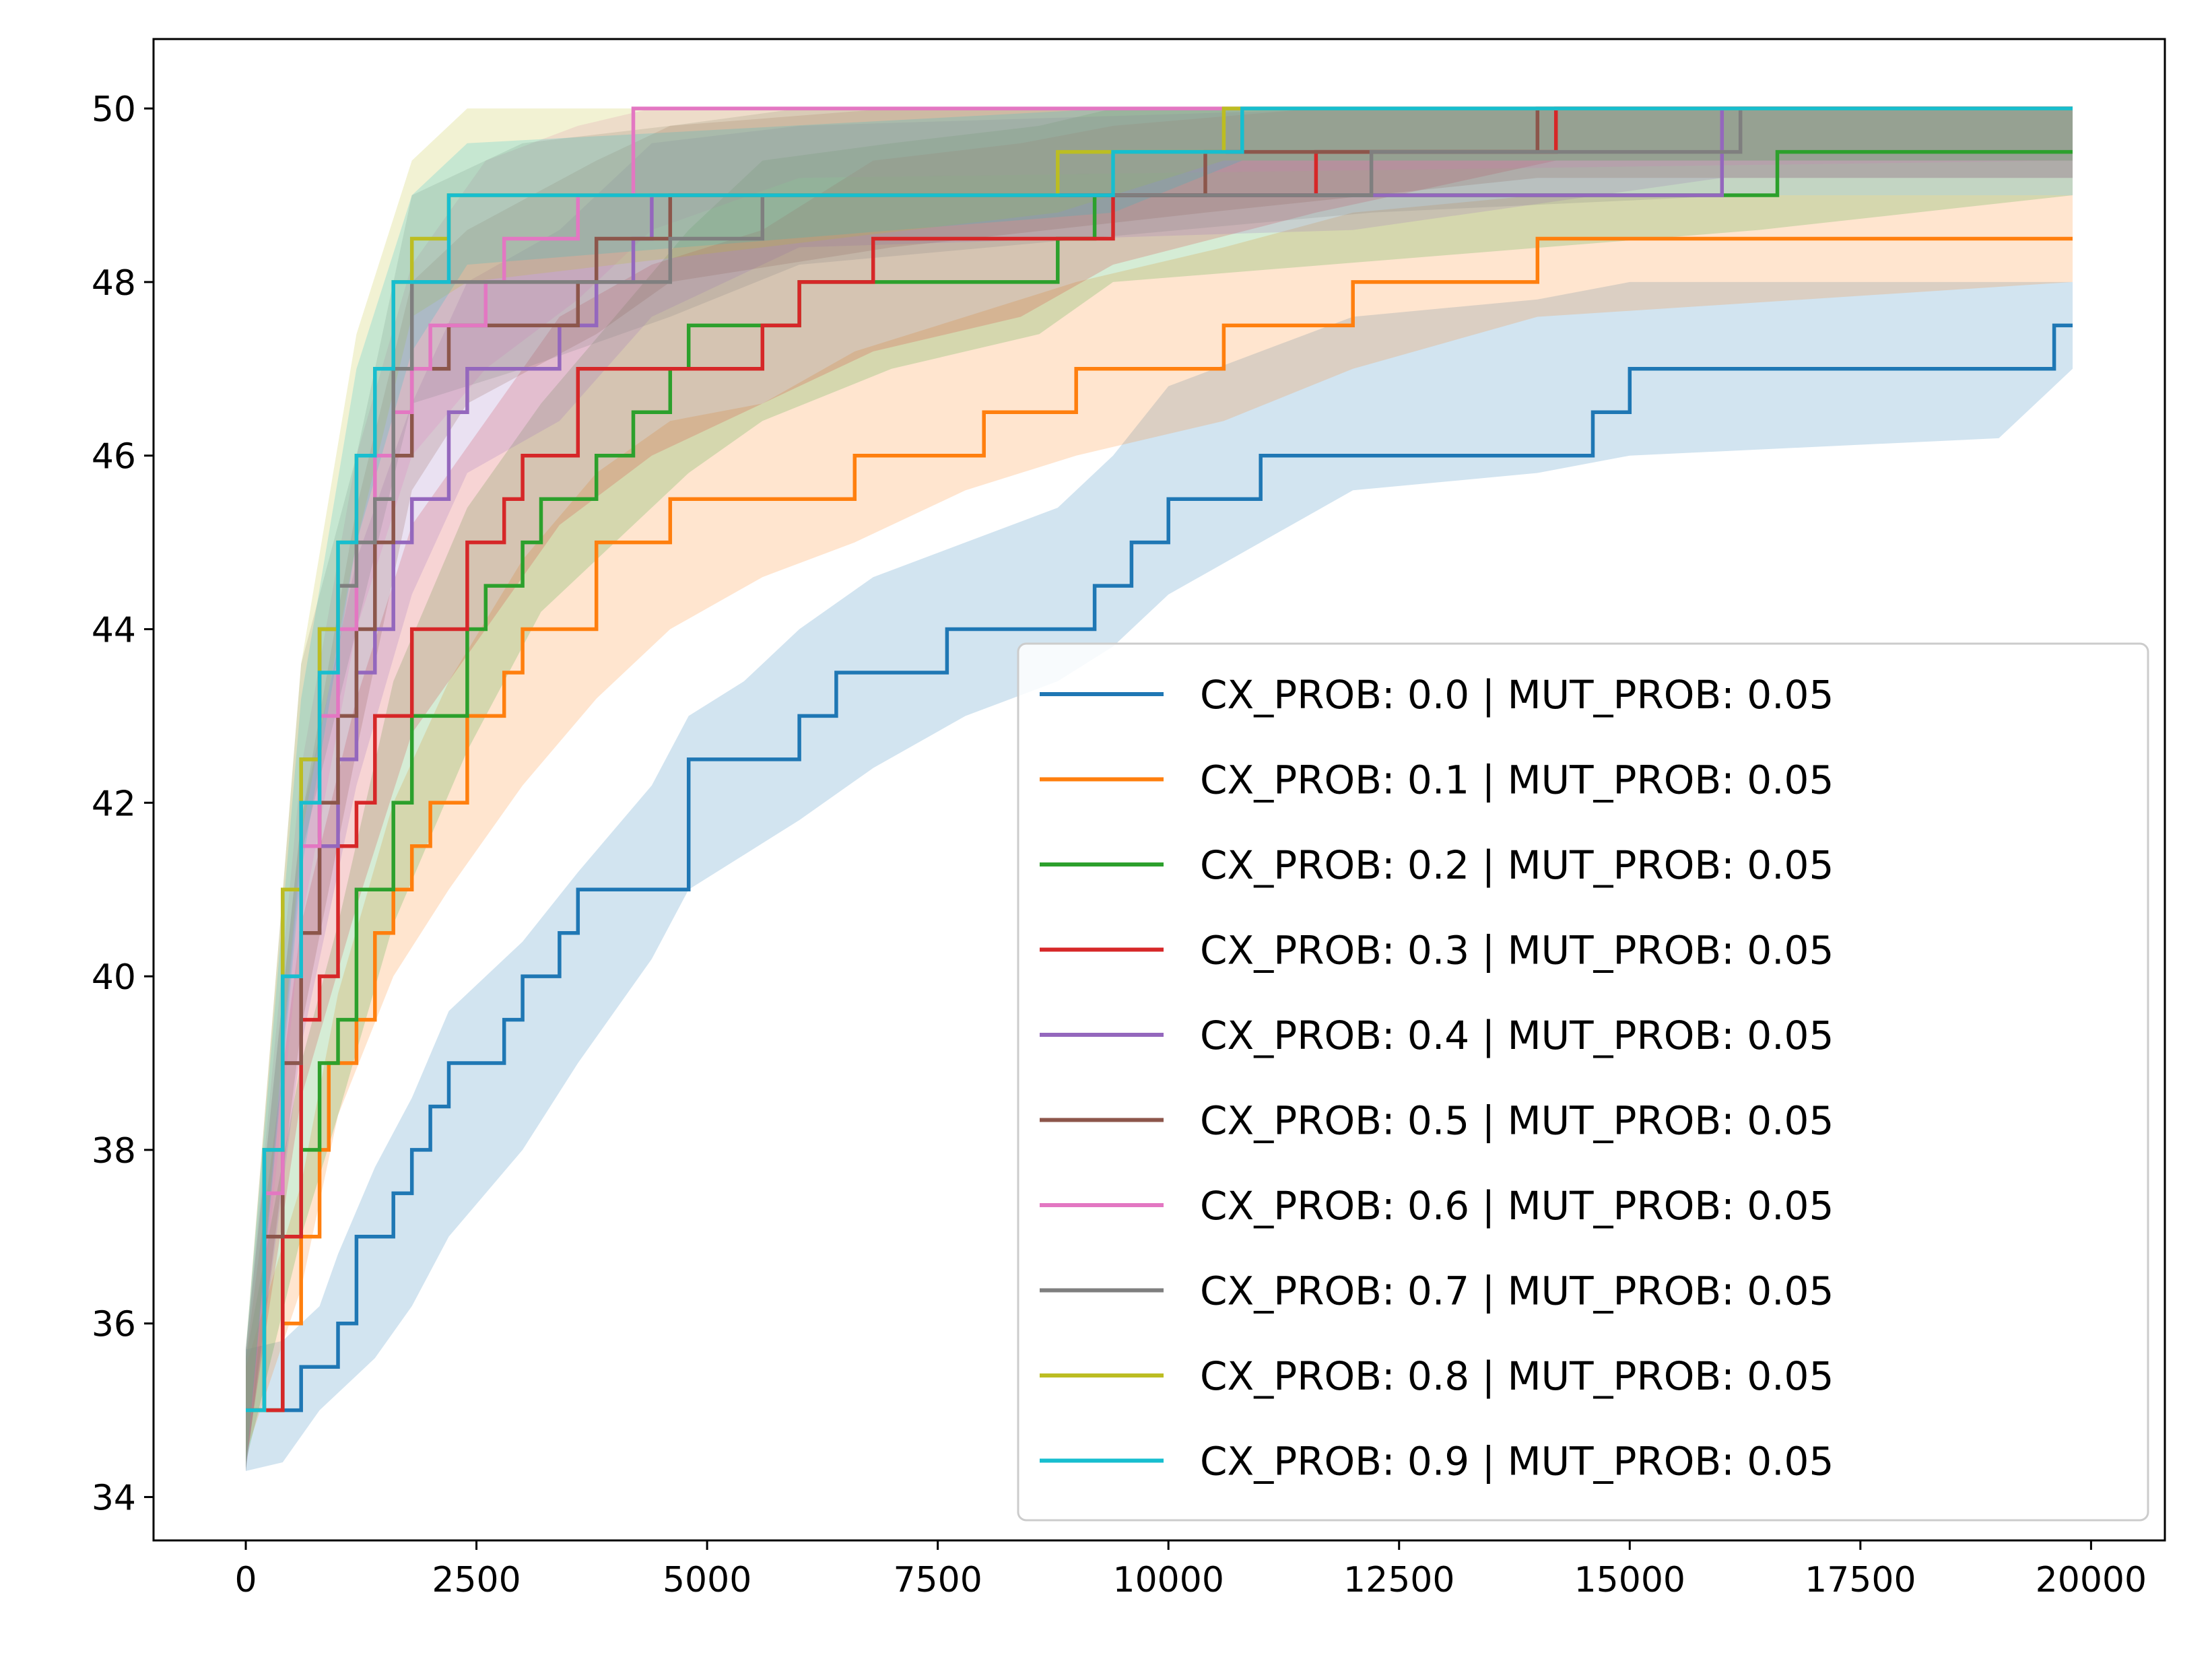  Describe the element at coordinates (1517, 865) in the screenshot. I see `legend-entry-label: CX_PROB: 0.2 | MUT_PROB: 0.05` at that location.